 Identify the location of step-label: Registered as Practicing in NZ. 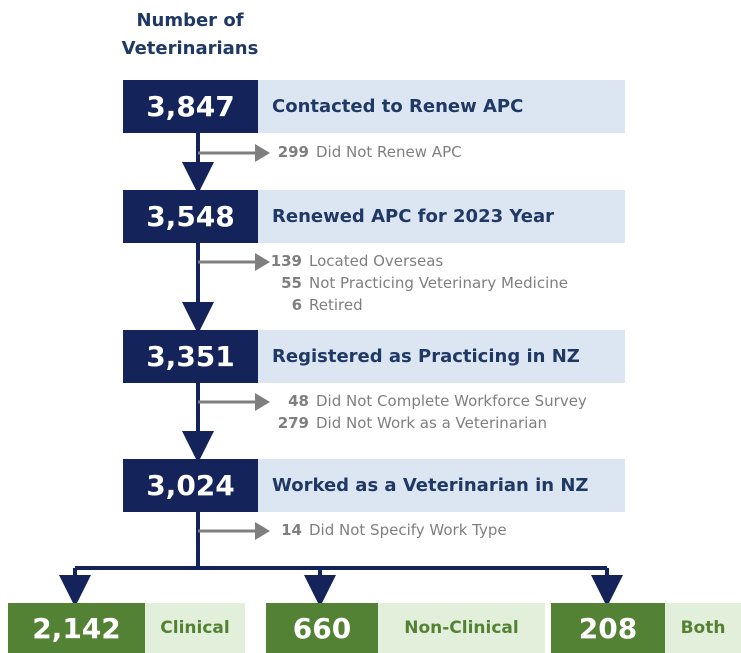
(441, 356).